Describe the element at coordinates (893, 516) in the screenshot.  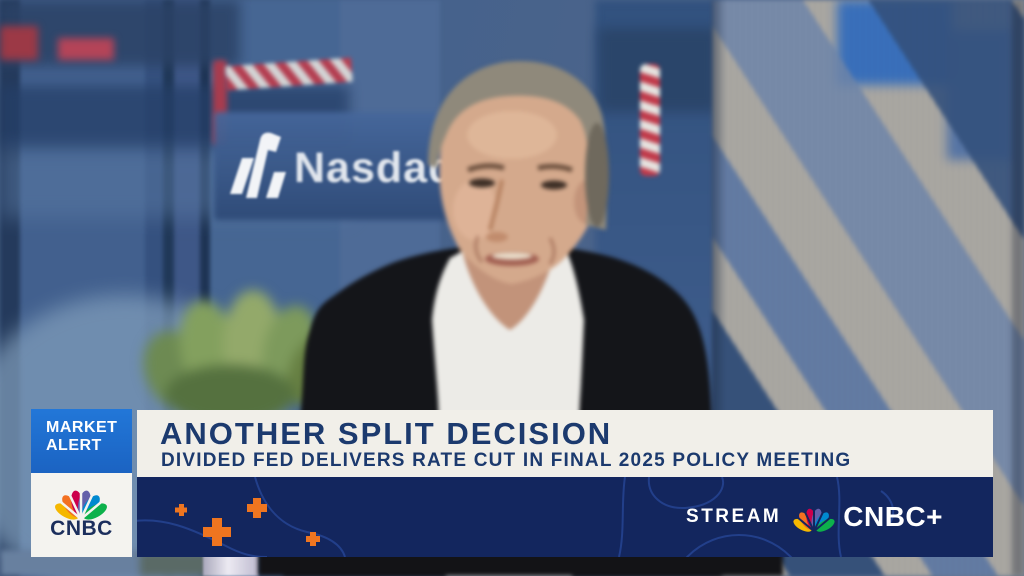
I see `cnbc-plus-wordmark: CNBC+` at that location.